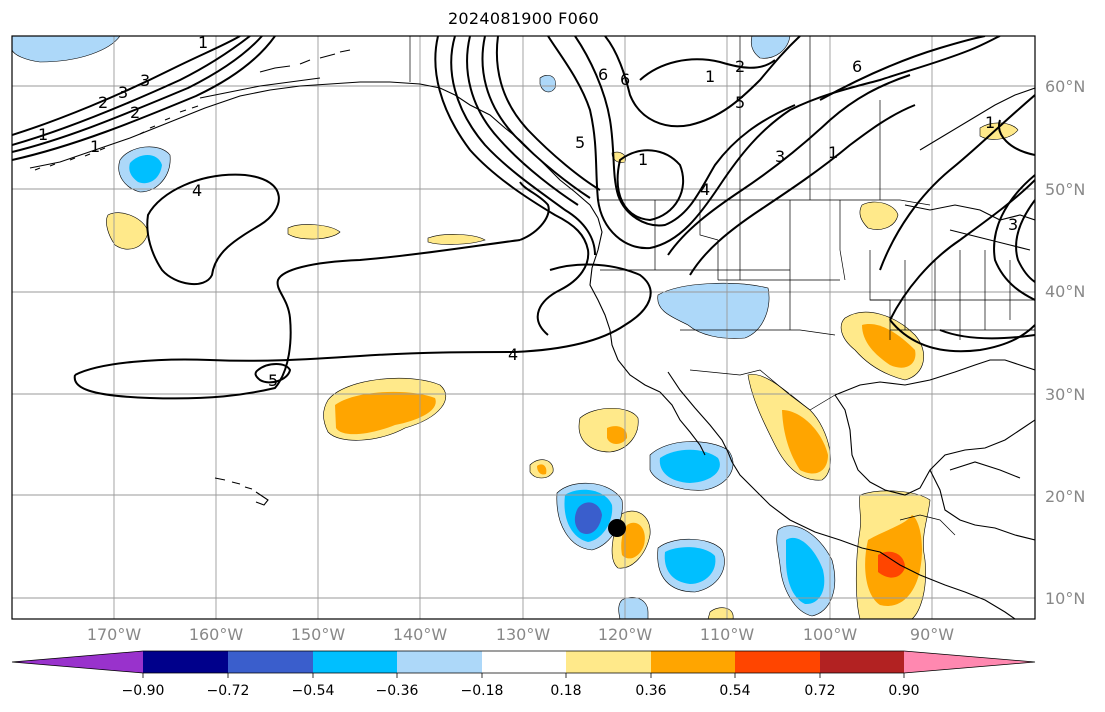 The image size is (1105, 712). What do you see at coordinates (932, 634) in the screenshot?
I see `lon-label: 90°W` at bounding box center [932, 634].